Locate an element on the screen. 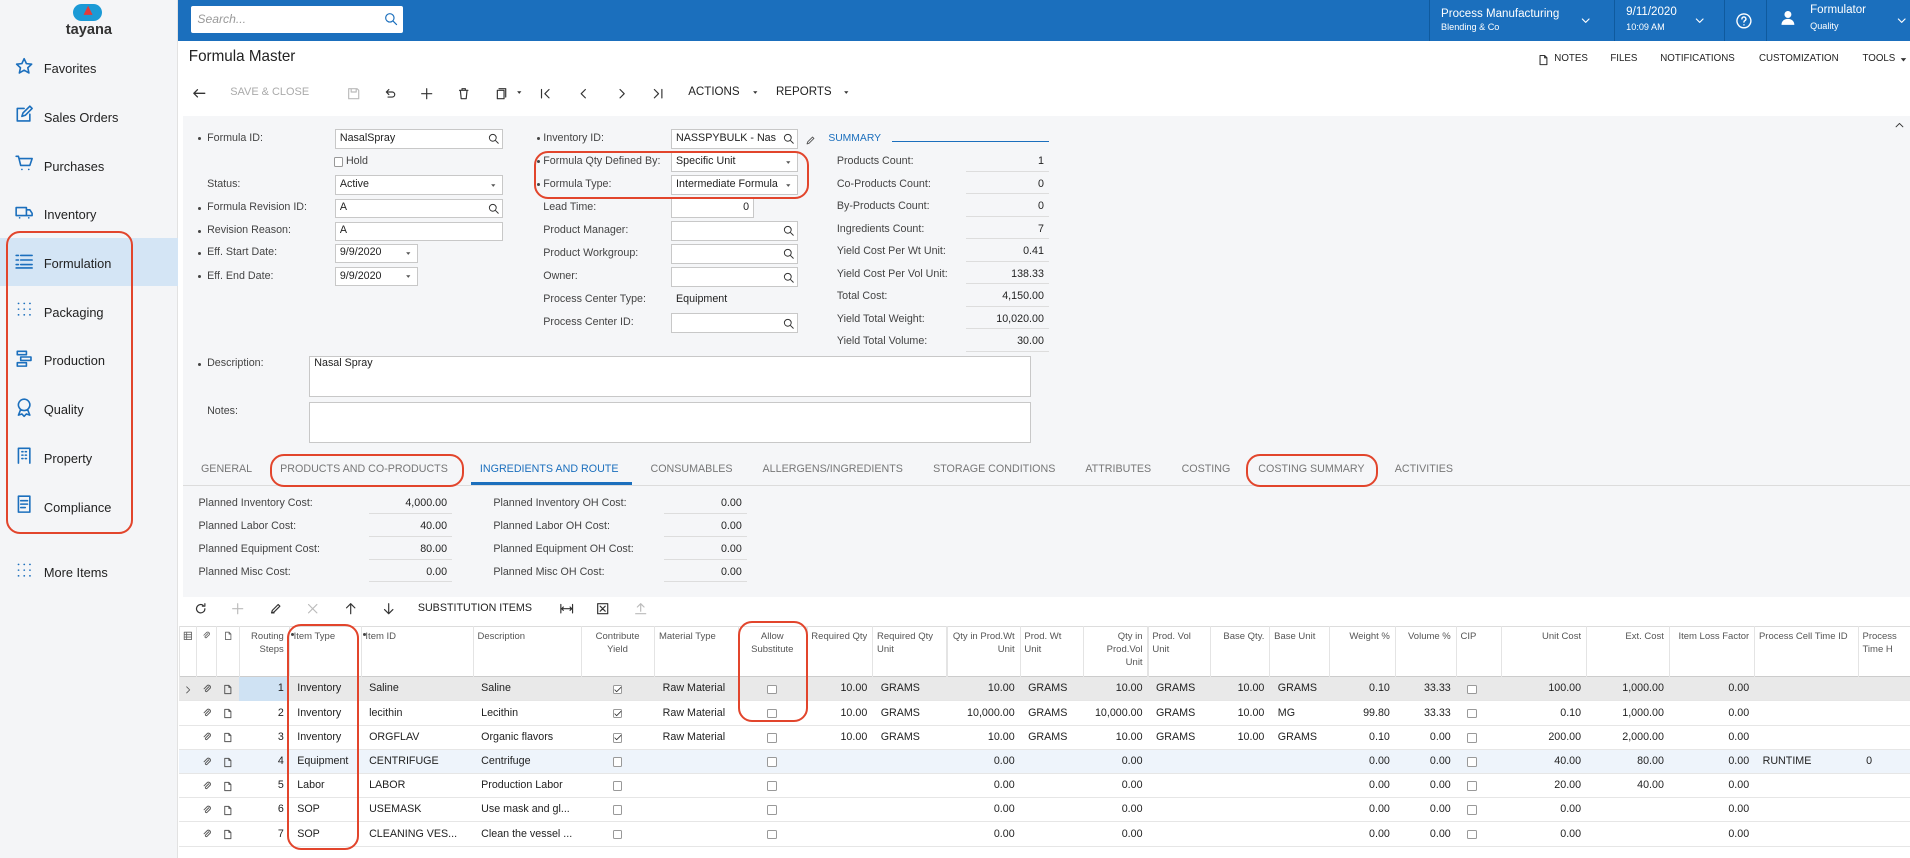 Image resolution: width=1910 pixels, height=858 pixels. sidebar-item: More Items is located at coordinates (108, 573).